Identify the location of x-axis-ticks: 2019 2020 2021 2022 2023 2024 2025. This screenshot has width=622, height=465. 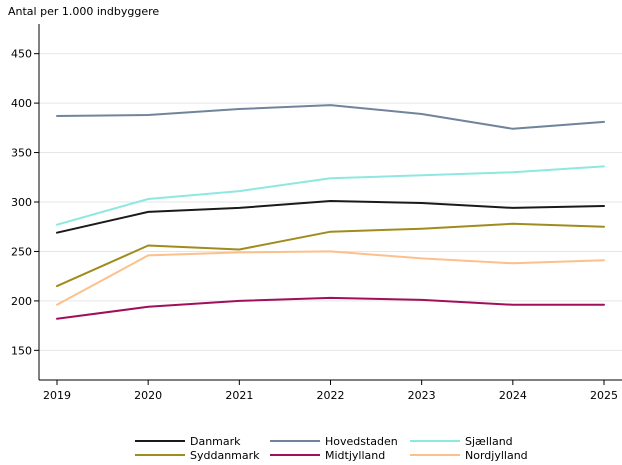
(330, 391).